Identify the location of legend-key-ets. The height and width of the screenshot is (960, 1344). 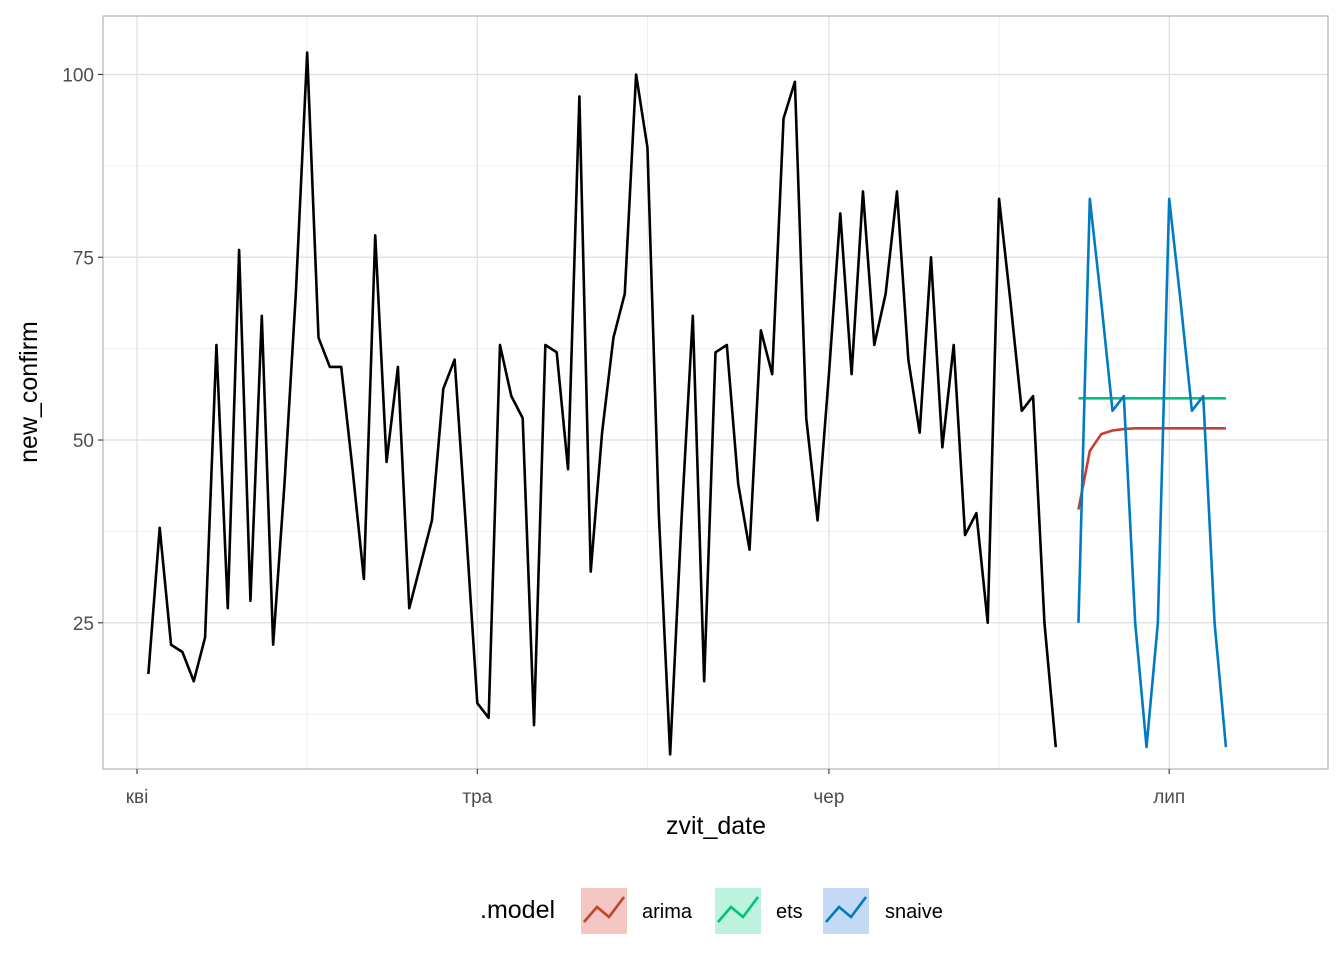
(738, 911).